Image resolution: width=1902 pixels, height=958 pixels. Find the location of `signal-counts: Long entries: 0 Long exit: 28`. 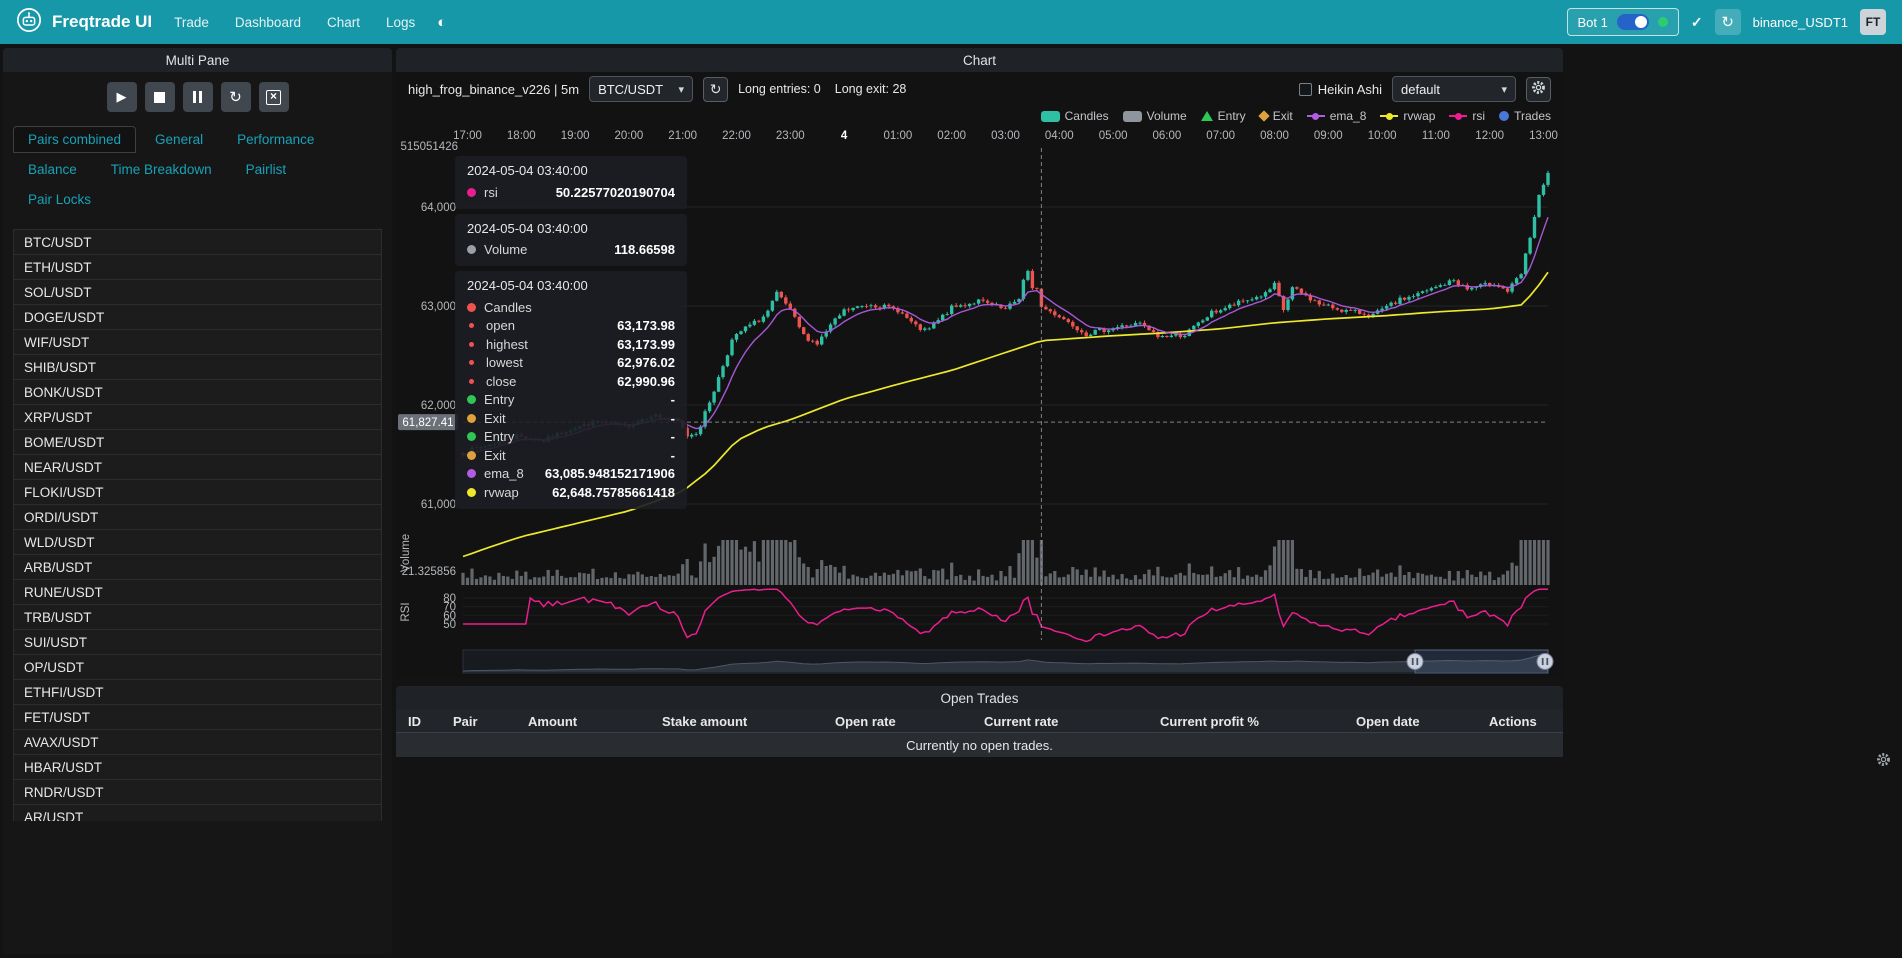

signal-counts: Long entries: 0 Long exit: 28 is located at coordinates (822, 89).